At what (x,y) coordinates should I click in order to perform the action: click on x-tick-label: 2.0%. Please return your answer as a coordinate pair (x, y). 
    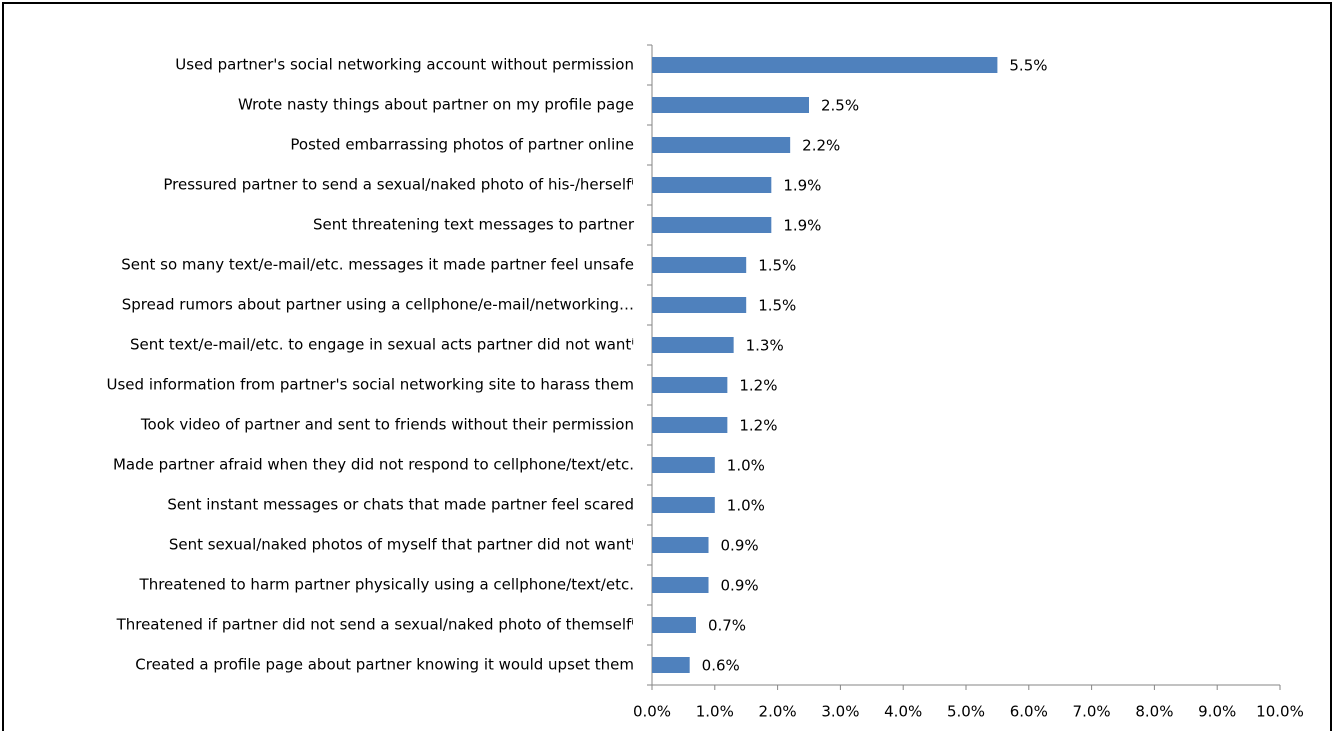
    Looking at the image, I should click on (778, 712).